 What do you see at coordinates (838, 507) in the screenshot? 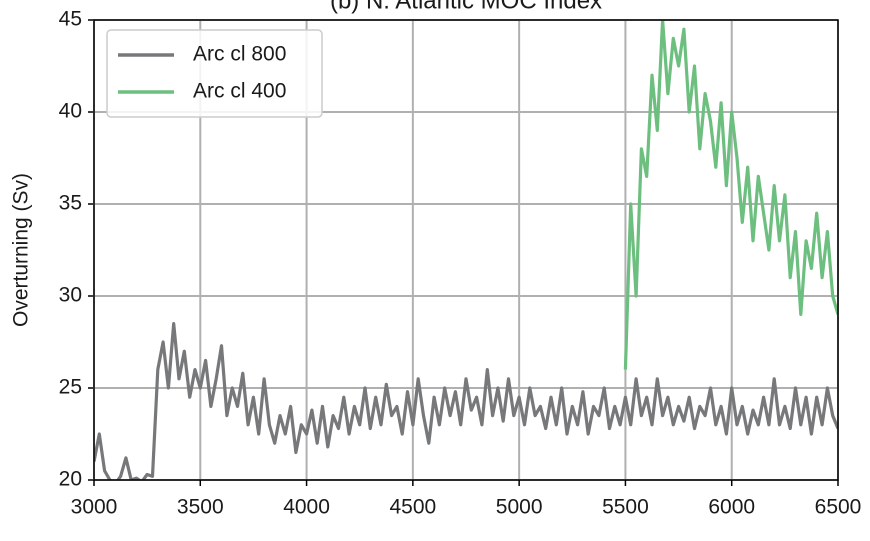
I see `x-tick-label: 6500` at bounding box center [838, 507].